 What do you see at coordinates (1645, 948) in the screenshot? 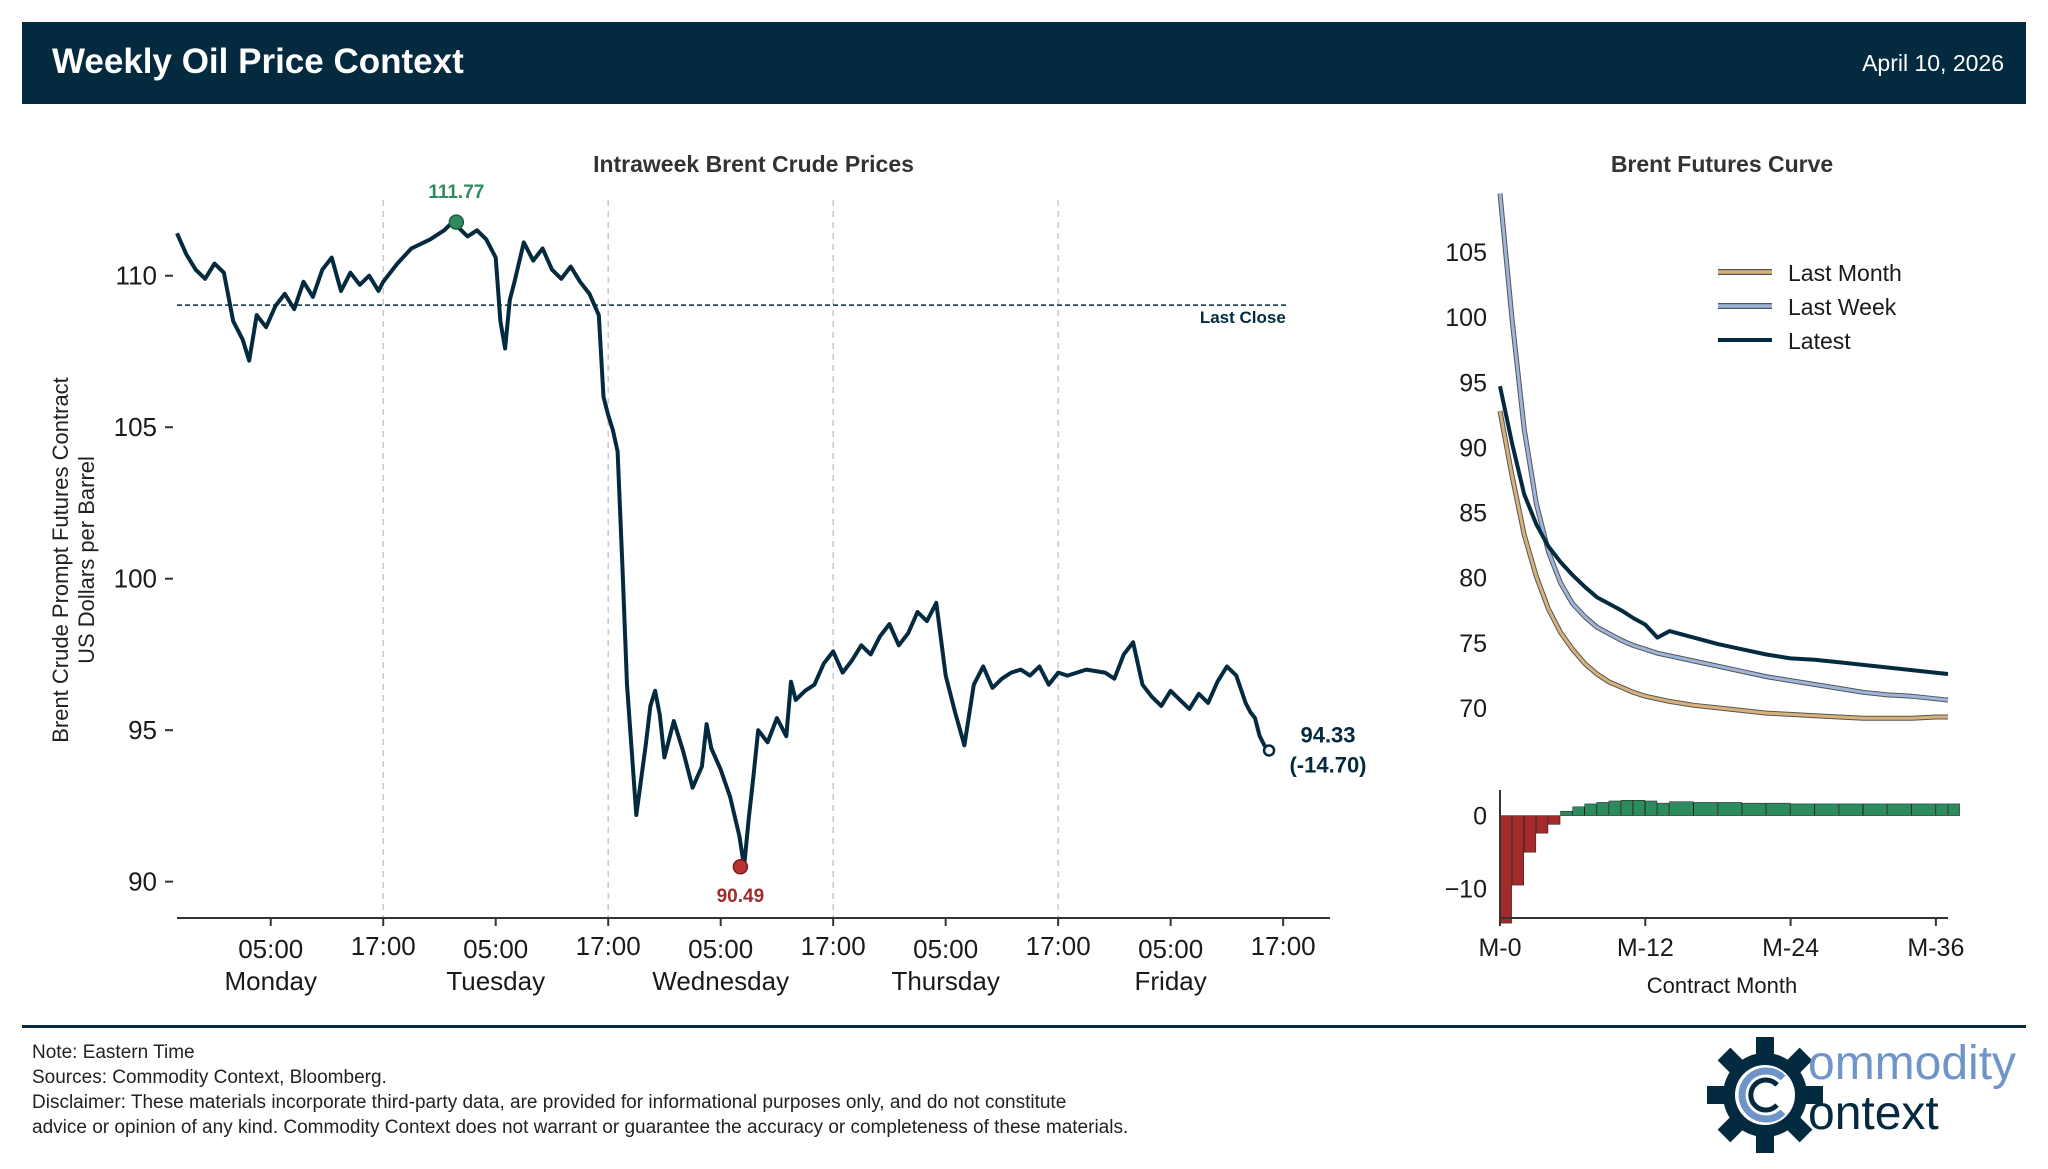
I see `curve-x-tick-label: M-12` at bounding box center [1645, 948].